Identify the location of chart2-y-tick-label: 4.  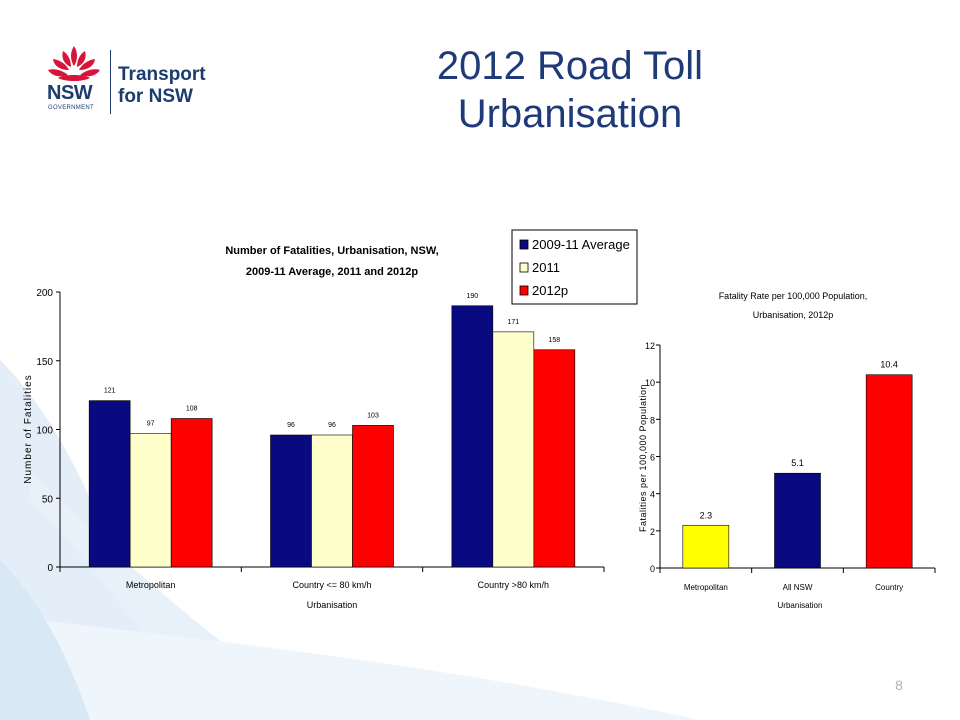
(652, 495).